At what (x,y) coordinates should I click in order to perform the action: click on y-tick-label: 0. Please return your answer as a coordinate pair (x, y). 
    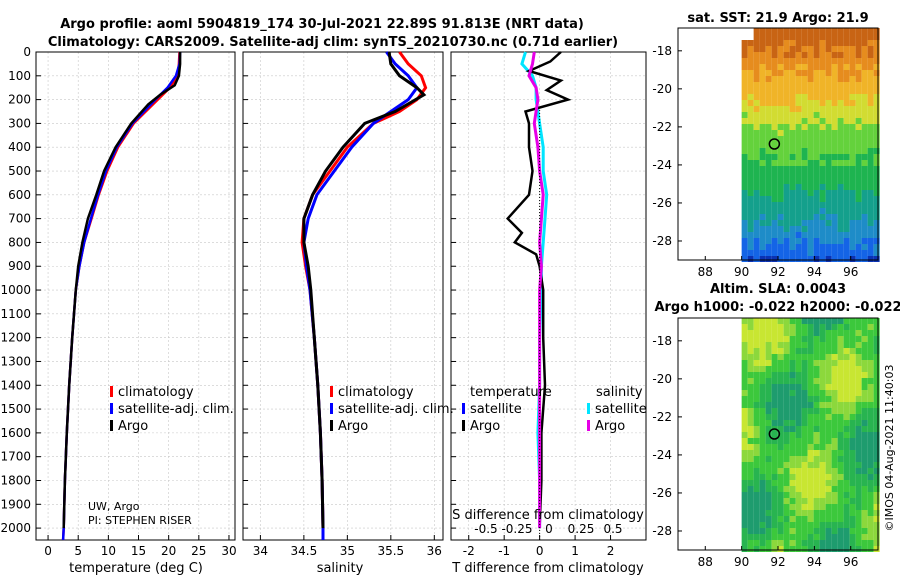
    Looking at the image, I should click on (27, 52).